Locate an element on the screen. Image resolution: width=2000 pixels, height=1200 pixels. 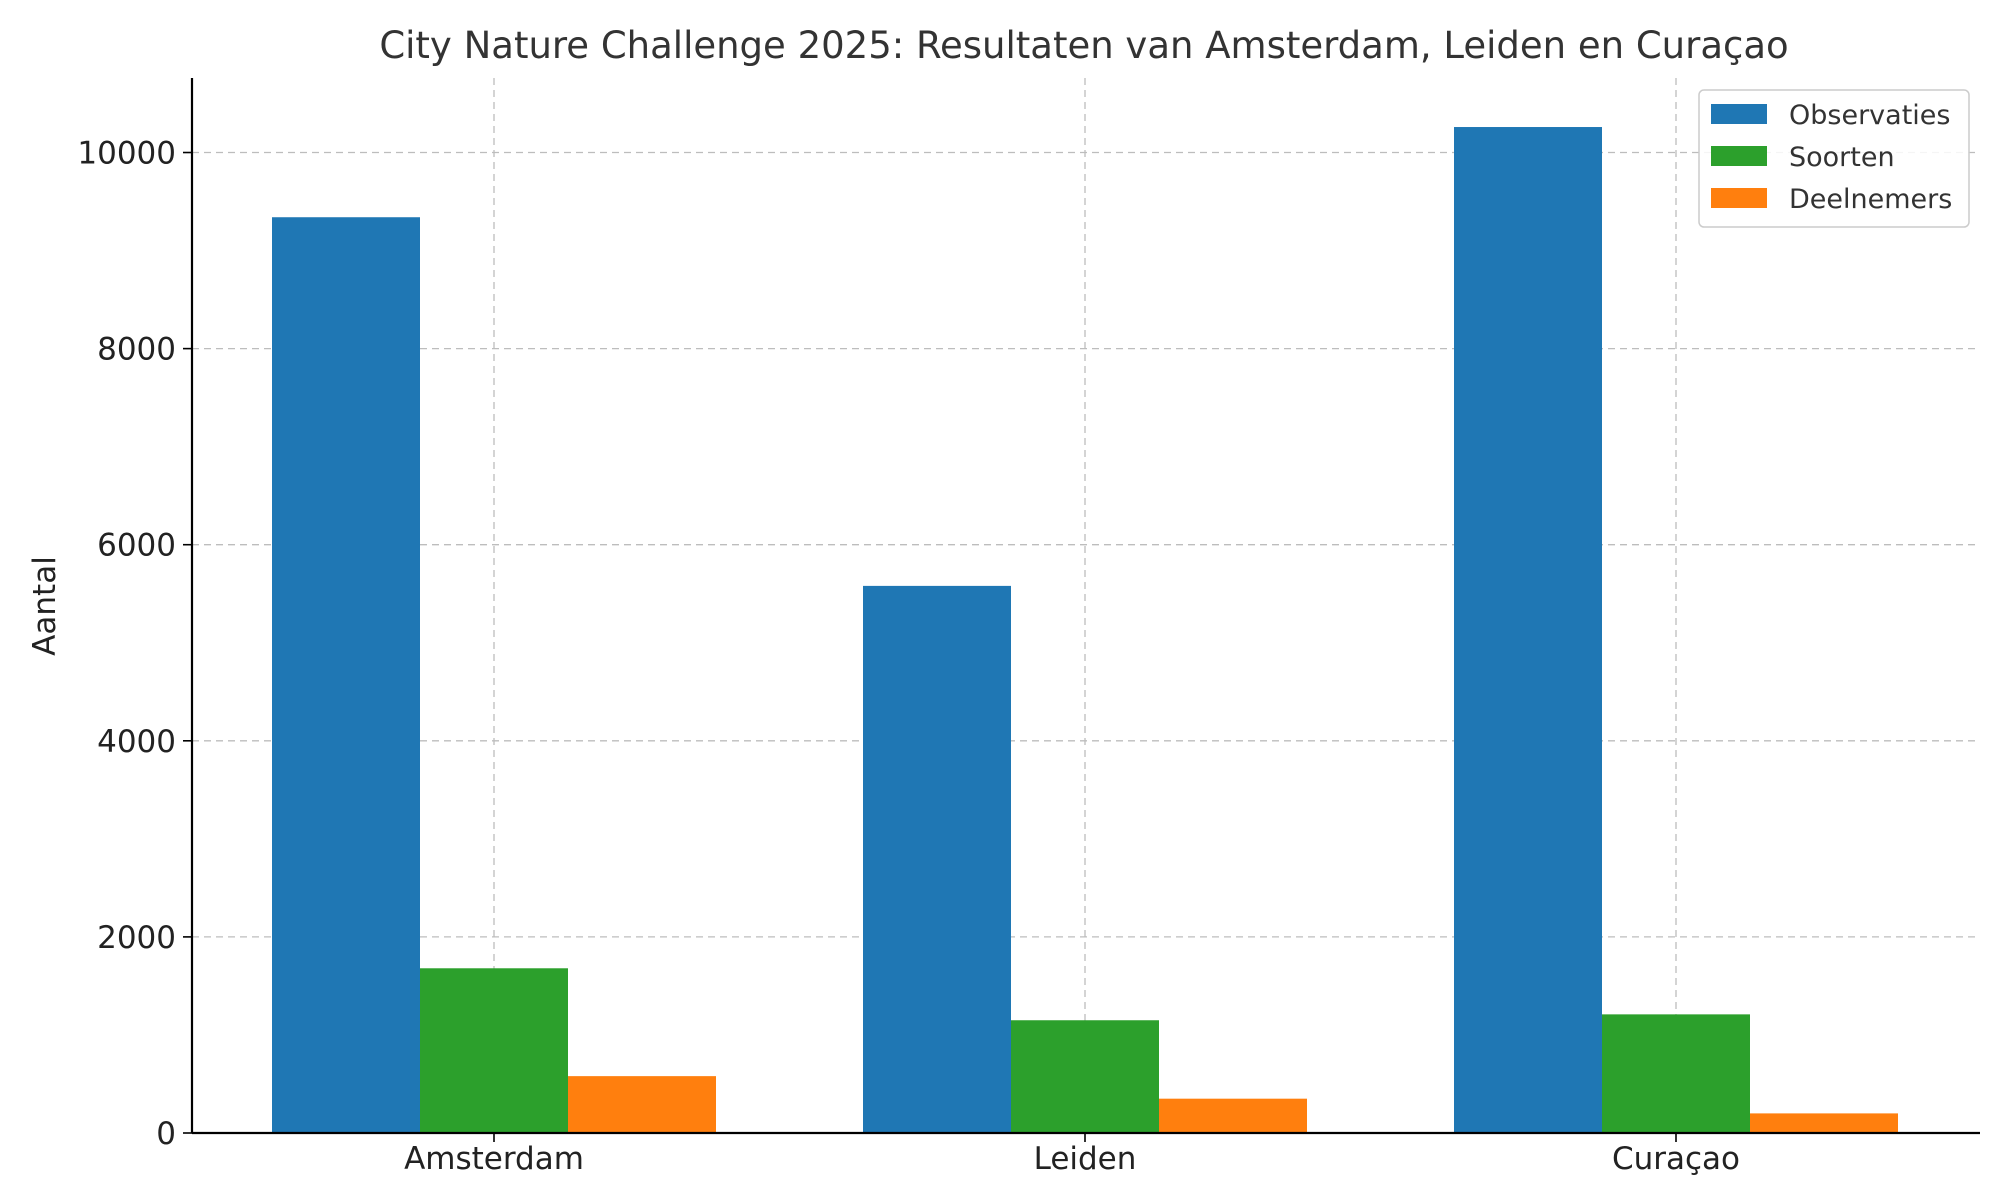
y-tick-label: 6000 is located at coordinates (136, 546).